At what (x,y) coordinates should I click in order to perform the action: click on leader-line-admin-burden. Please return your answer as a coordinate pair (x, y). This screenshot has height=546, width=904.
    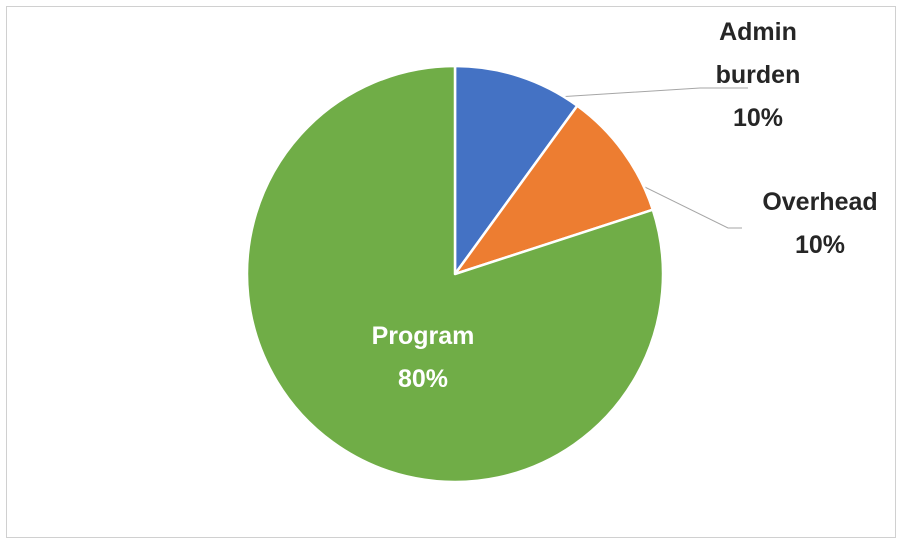
    Looking at the image, I should click on (629, 94).